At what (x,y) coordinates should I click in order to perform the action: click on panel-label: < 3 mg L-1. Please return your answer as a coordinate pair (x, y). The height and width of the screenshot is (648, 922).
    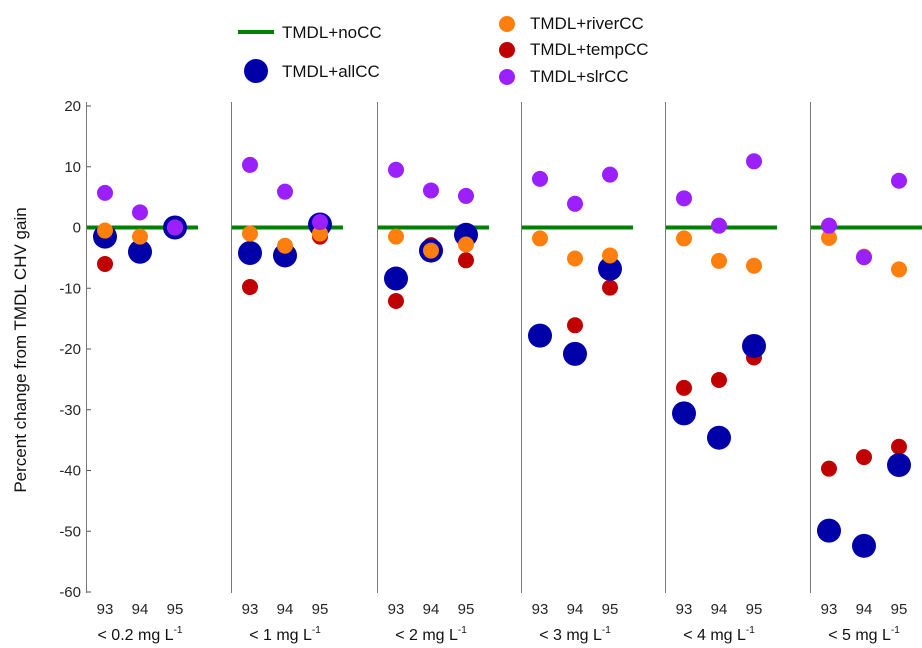
    Looking at the image, I should click on (575, 634).